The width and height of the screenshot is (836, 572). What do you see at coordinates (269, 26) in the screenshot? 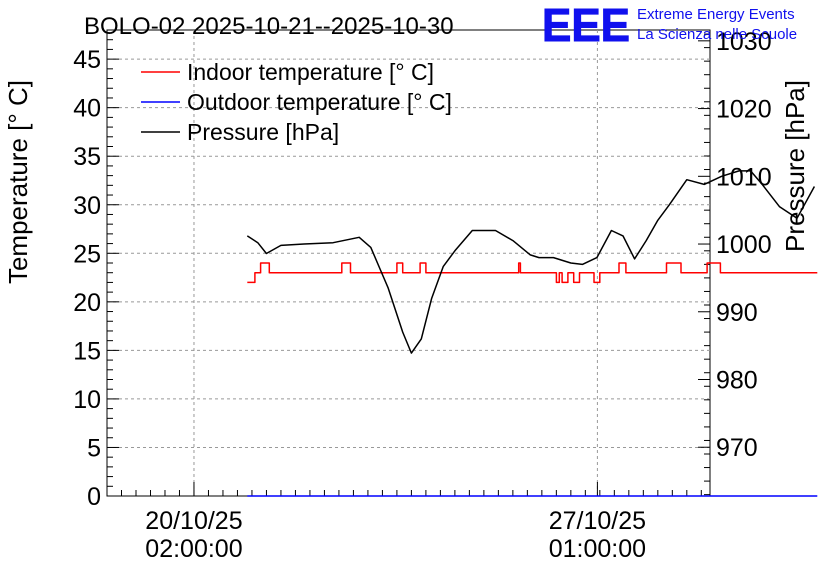
I see `chart-title: BOLO-02 2025-10-21--2025-10-30` at bounding box center [269, 26].